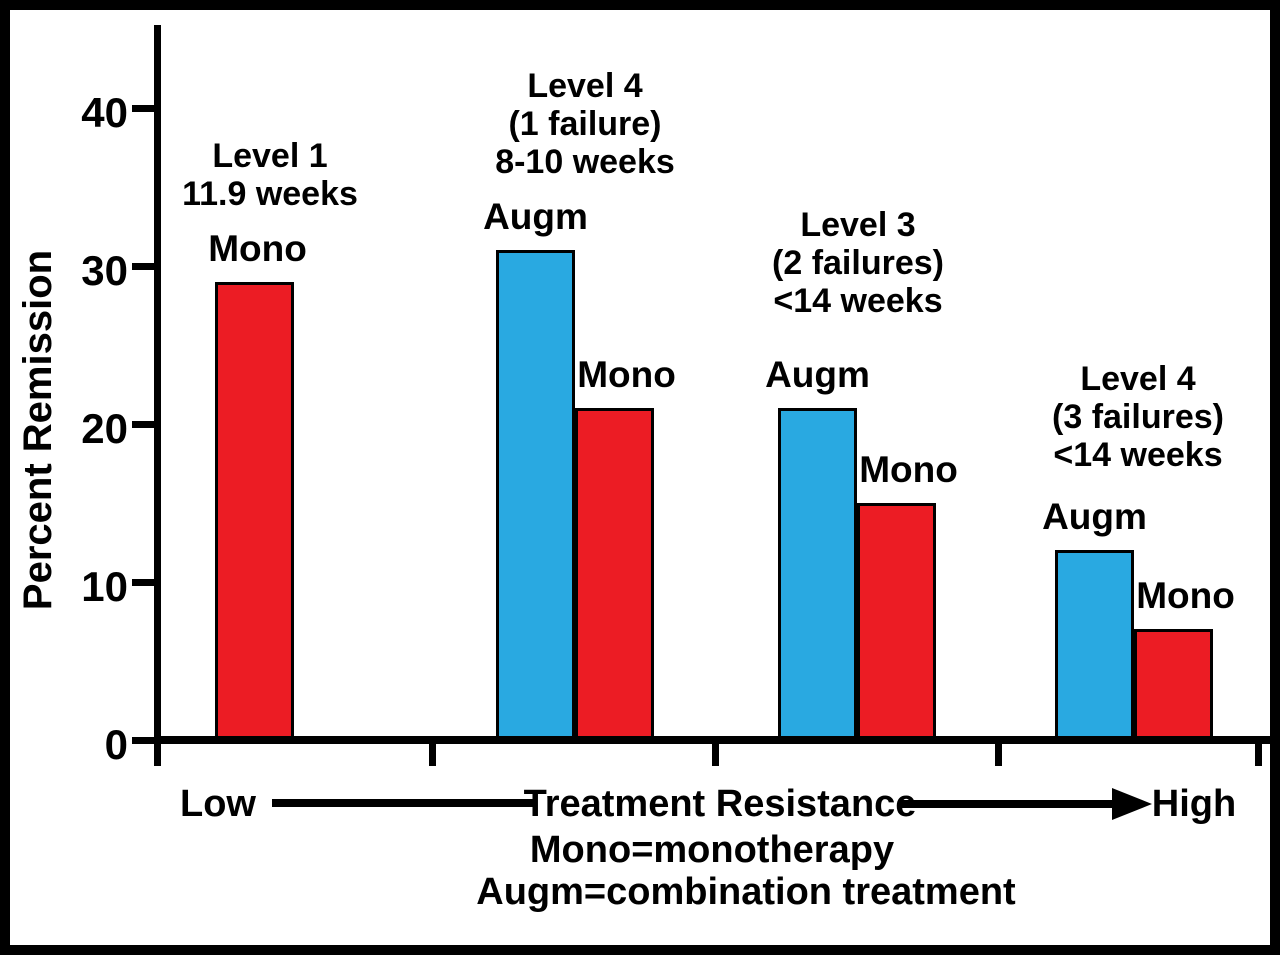  I want to click on bar-augm-group4, so click(1094, 646).